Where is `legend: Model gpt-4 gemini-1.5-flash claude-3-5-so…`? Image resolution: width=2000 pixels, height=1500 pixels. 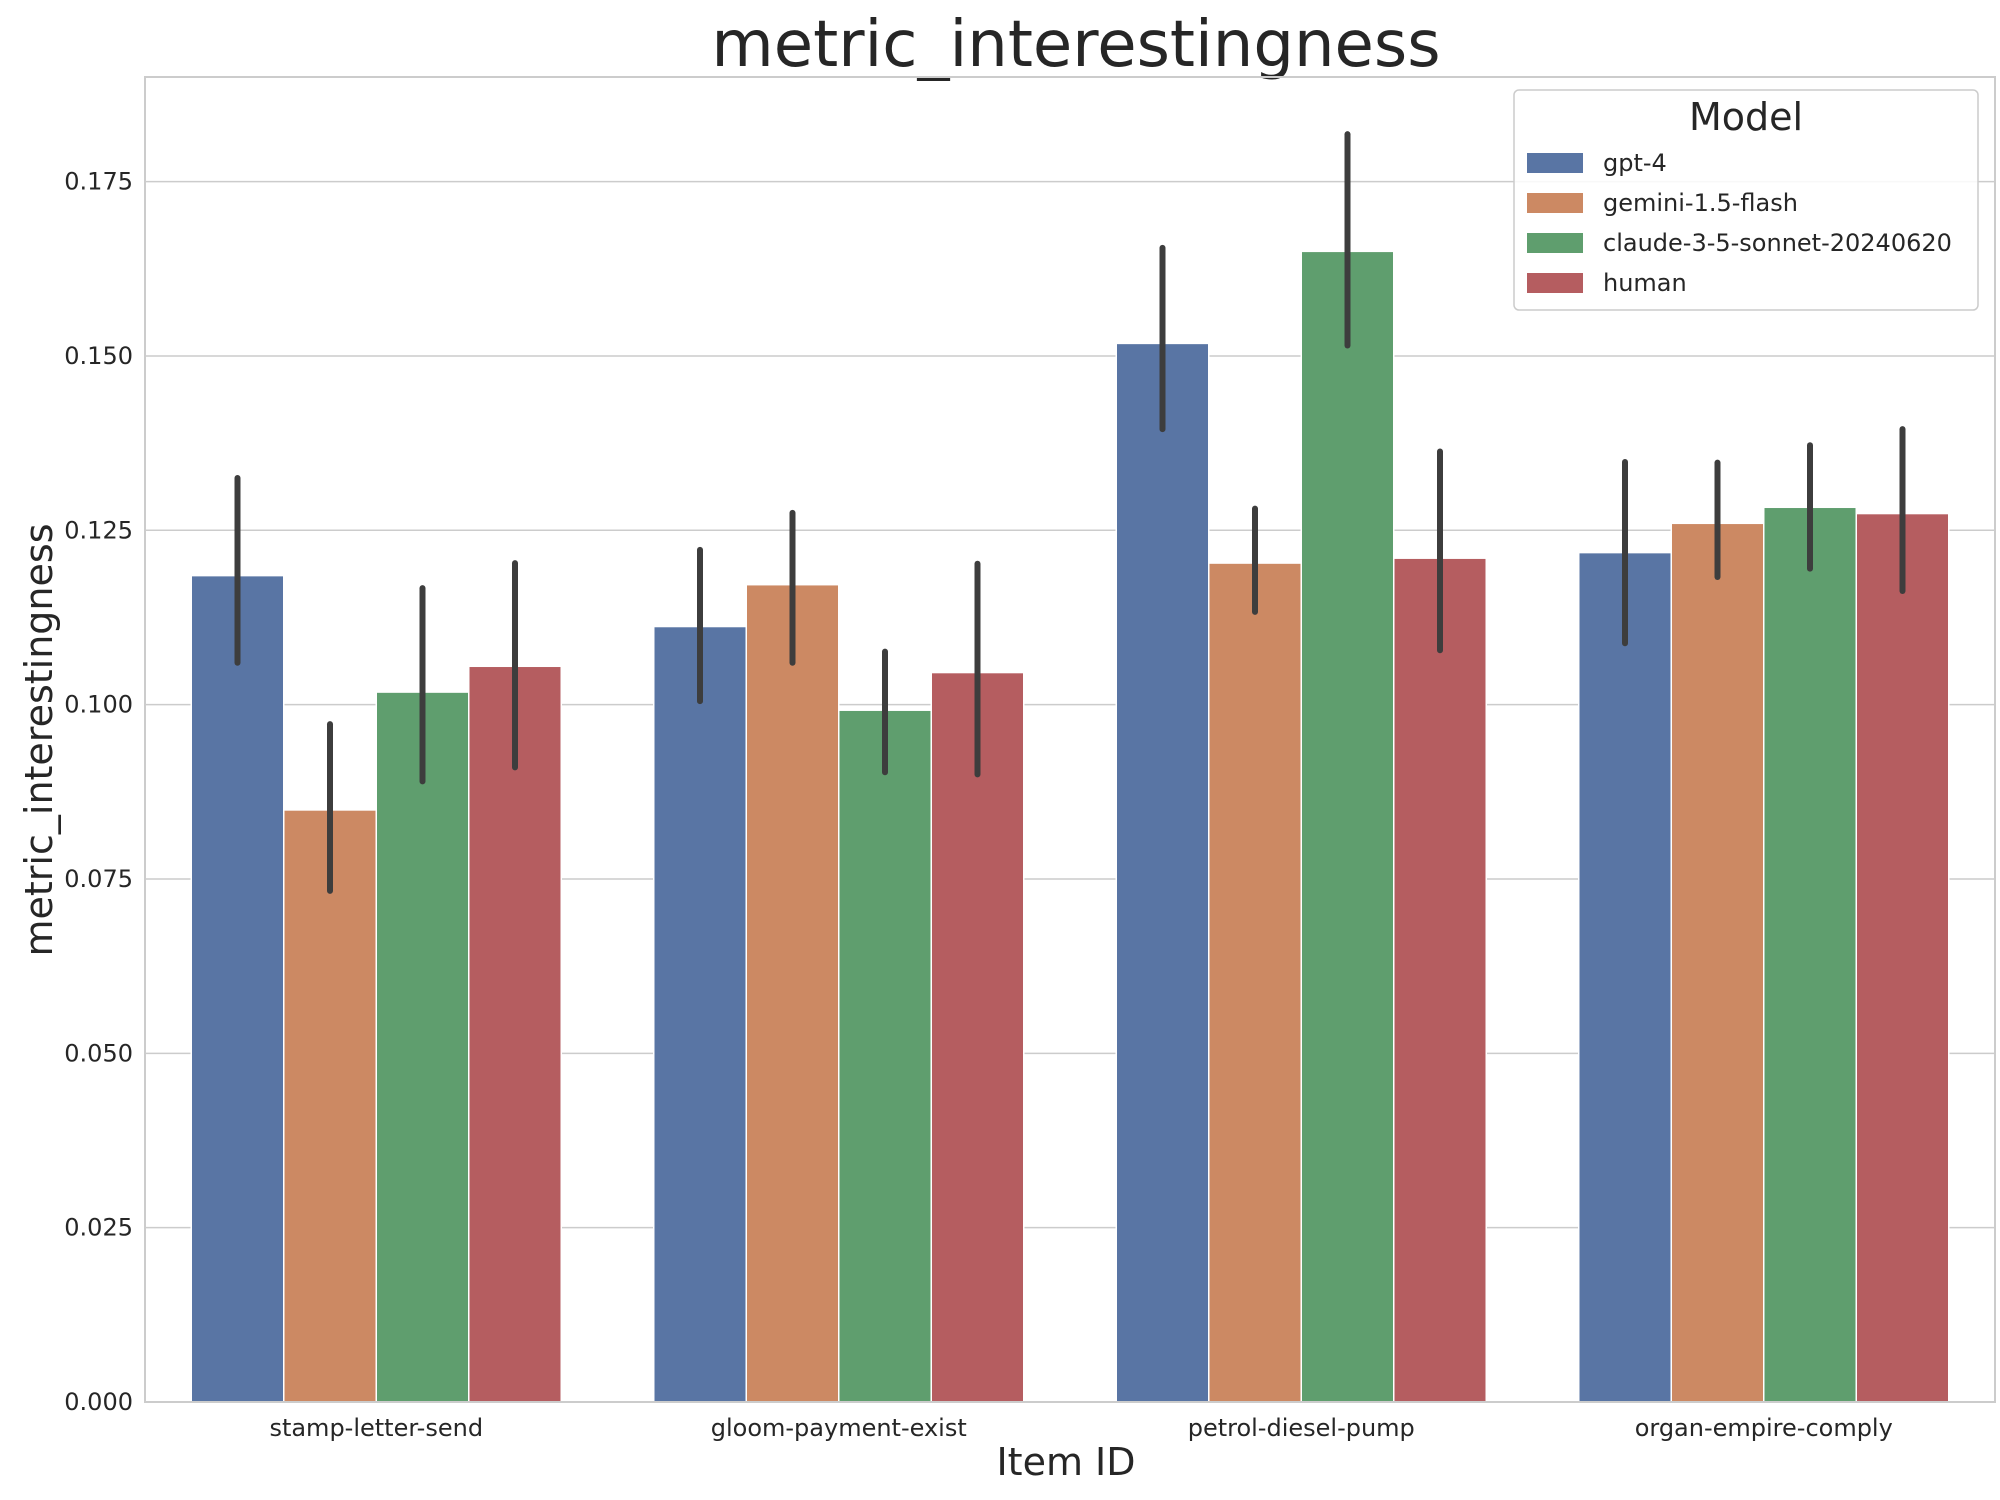 legend: Model gpt-4 gemini-1.5-flash claude-3-5-so… is located at coordinates (1746, 200).